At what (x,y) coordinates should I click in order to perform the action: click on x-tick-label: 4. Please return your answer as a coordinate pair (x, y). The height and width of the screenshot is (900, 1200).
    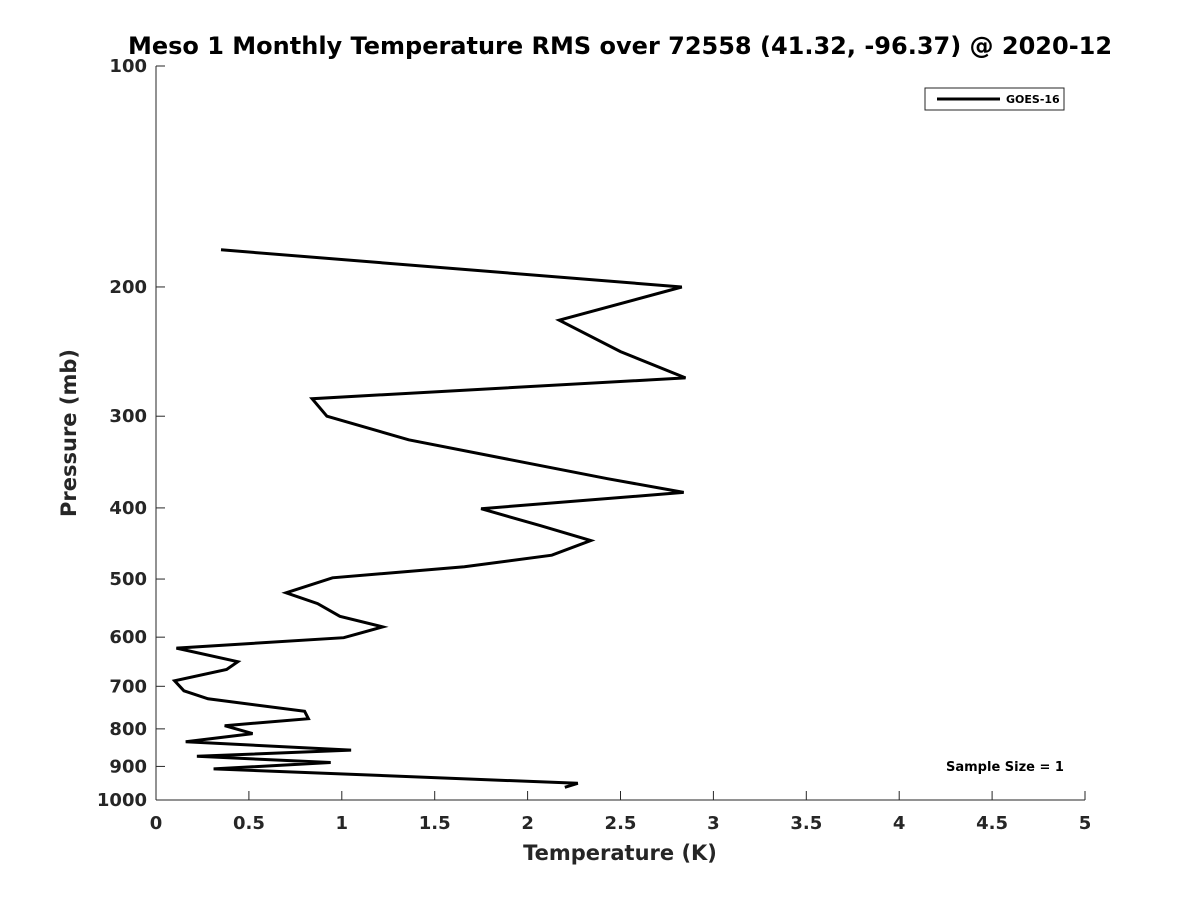
    Looking at the image, I should click on (899, 823).